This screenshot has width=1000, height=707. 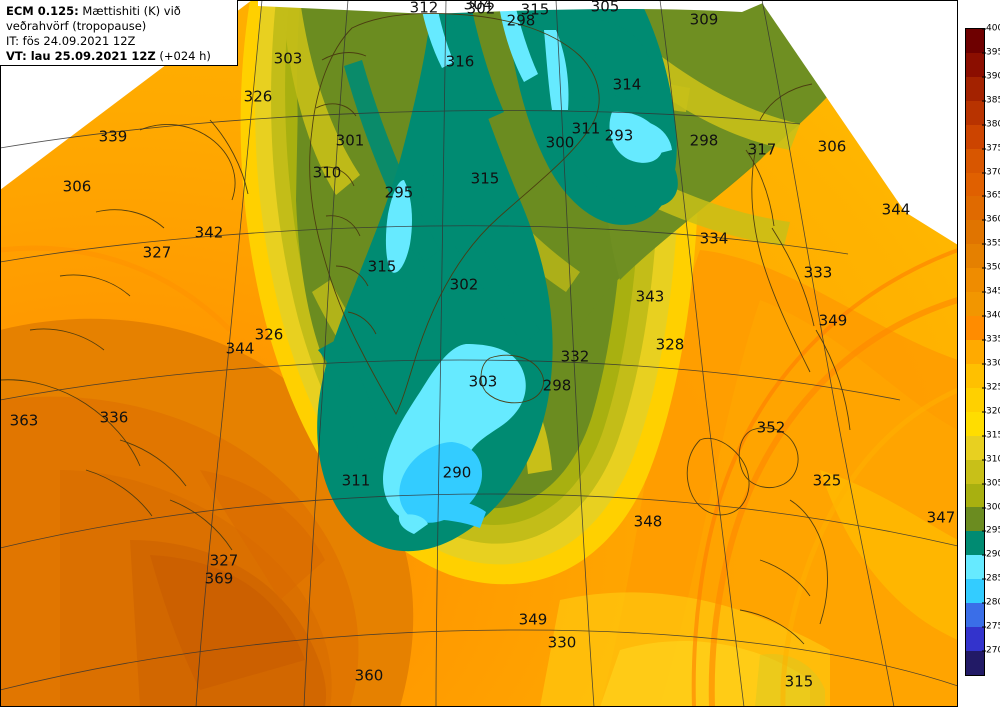 What do you see at coordinates (219, 578) in the screenshot?
I see `contour-value-label: 369` at bounding box center [219, 578].